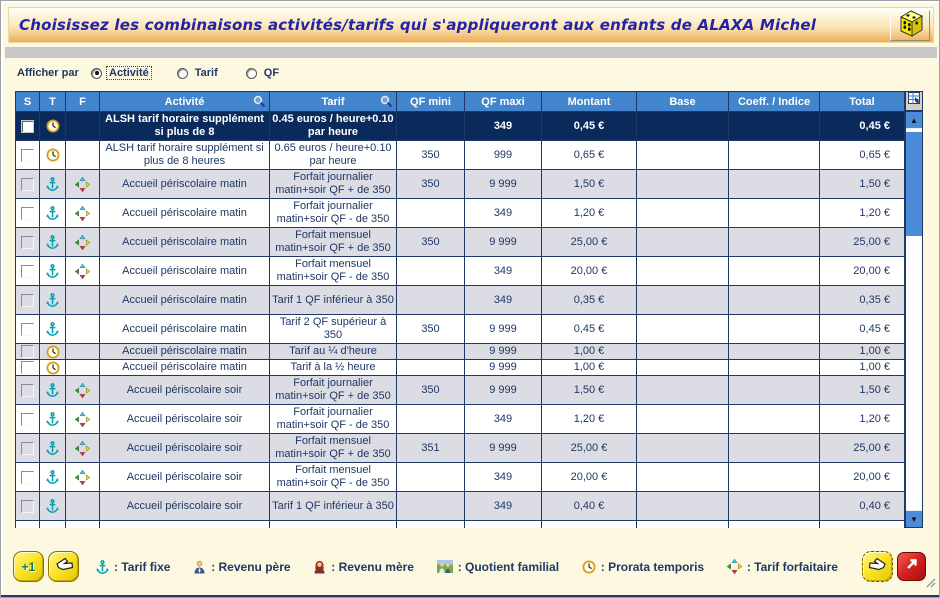  Describe the element at coordinates (914, 101) in the screenshot. I see `grid-edit-button` at that location.